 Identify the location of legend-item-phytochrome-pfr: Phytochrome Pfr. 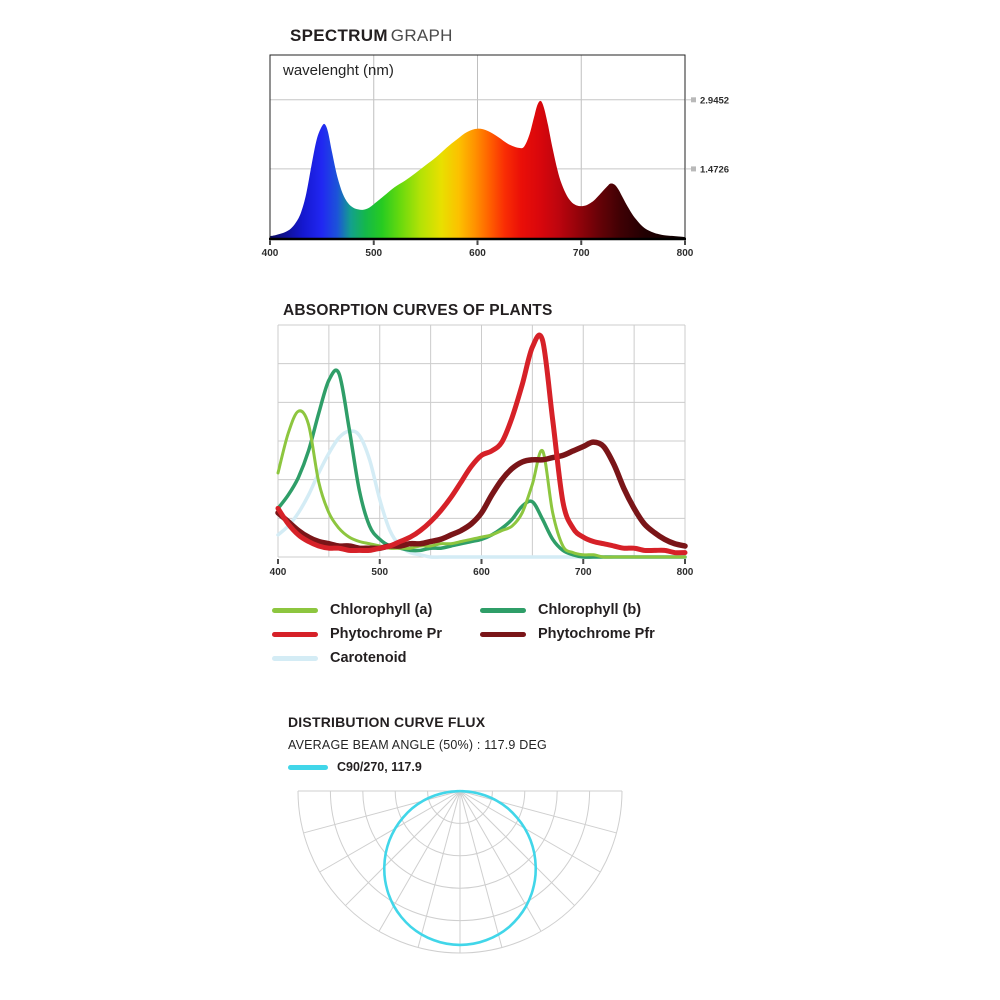
(567, 634).